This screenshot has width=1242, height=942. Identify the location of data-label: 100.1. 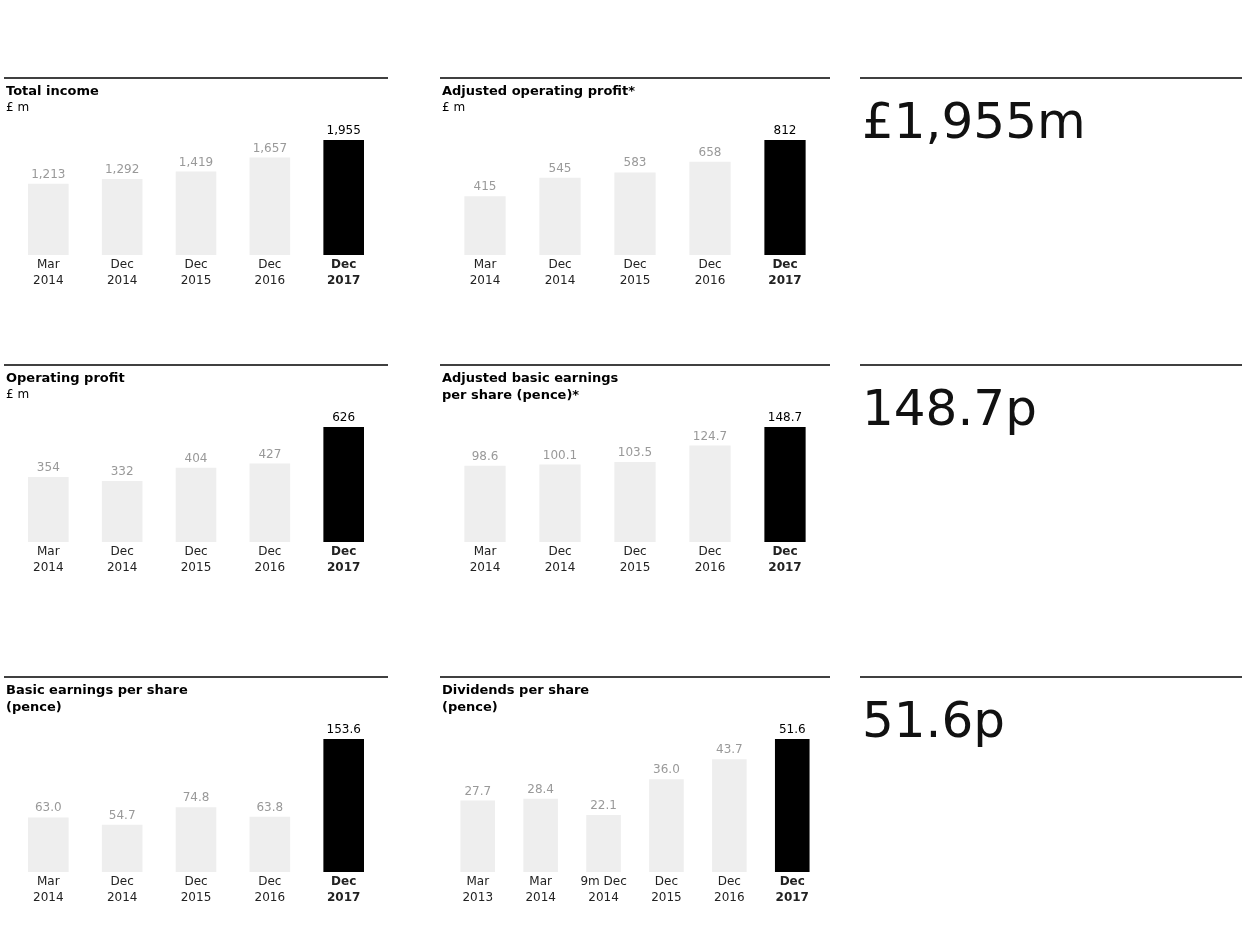
(560, 454).